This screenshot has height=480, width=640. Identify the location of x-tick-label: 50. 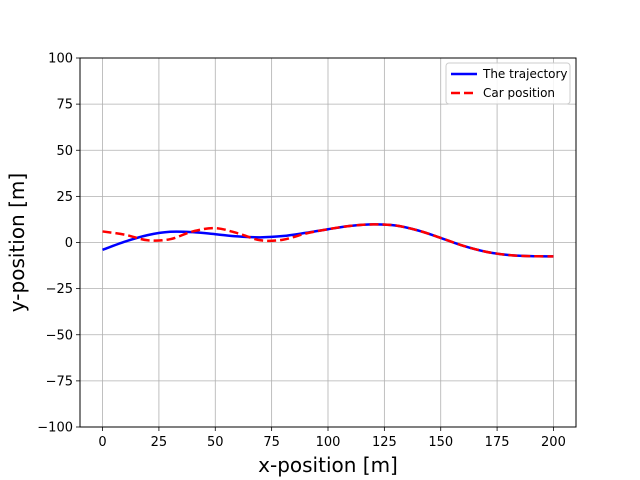
(215, 442).